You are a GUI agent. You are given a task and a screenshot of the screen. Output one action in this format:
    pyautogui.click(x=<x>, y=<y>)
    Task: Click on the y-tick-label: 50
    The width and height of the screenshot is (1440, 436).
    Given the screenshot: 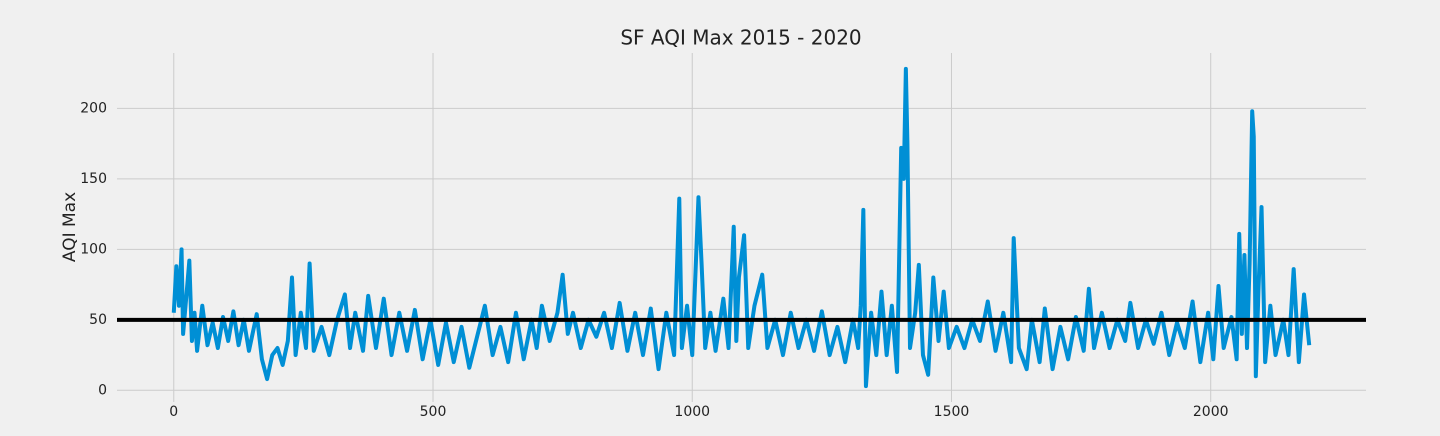 What is the action you would take?
    pyautogui.click(x=98, y=320)
    